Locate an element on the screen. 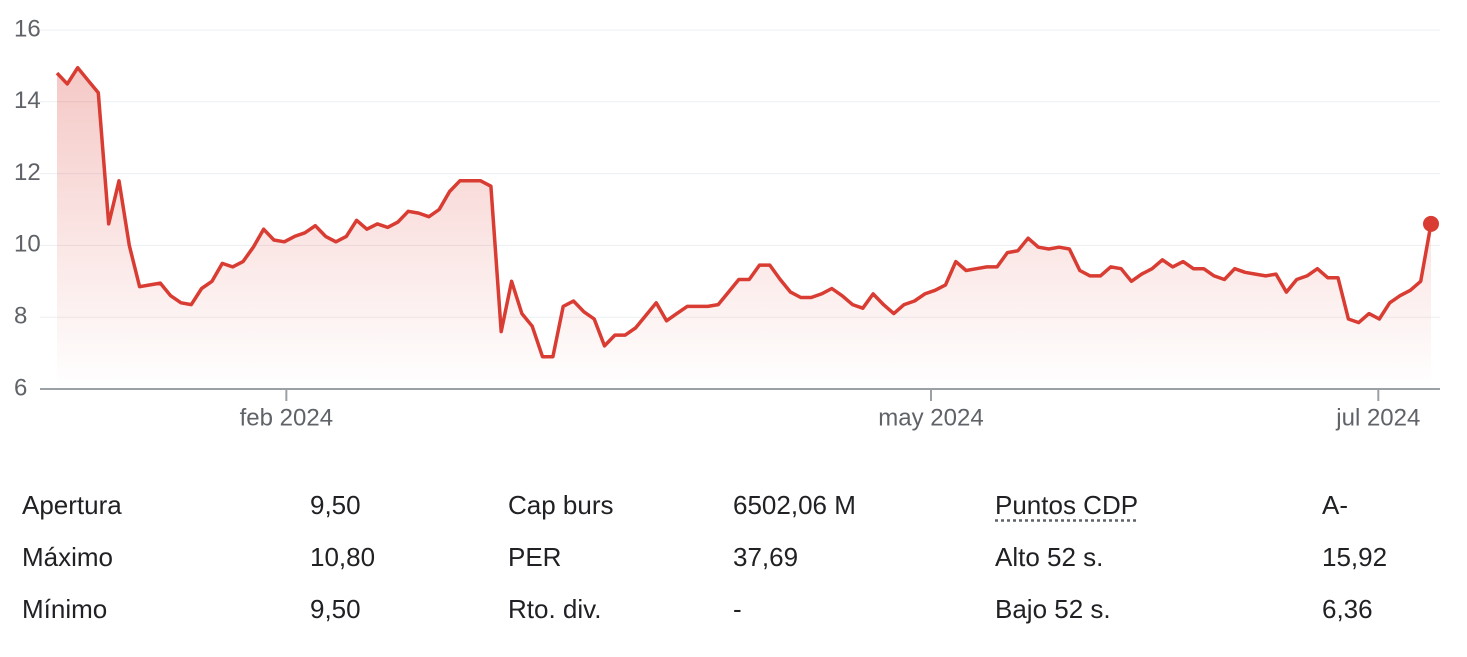 This screenshot has width=1467, height=657. y-tick-label: 16 is located at coordinates (27, 28).